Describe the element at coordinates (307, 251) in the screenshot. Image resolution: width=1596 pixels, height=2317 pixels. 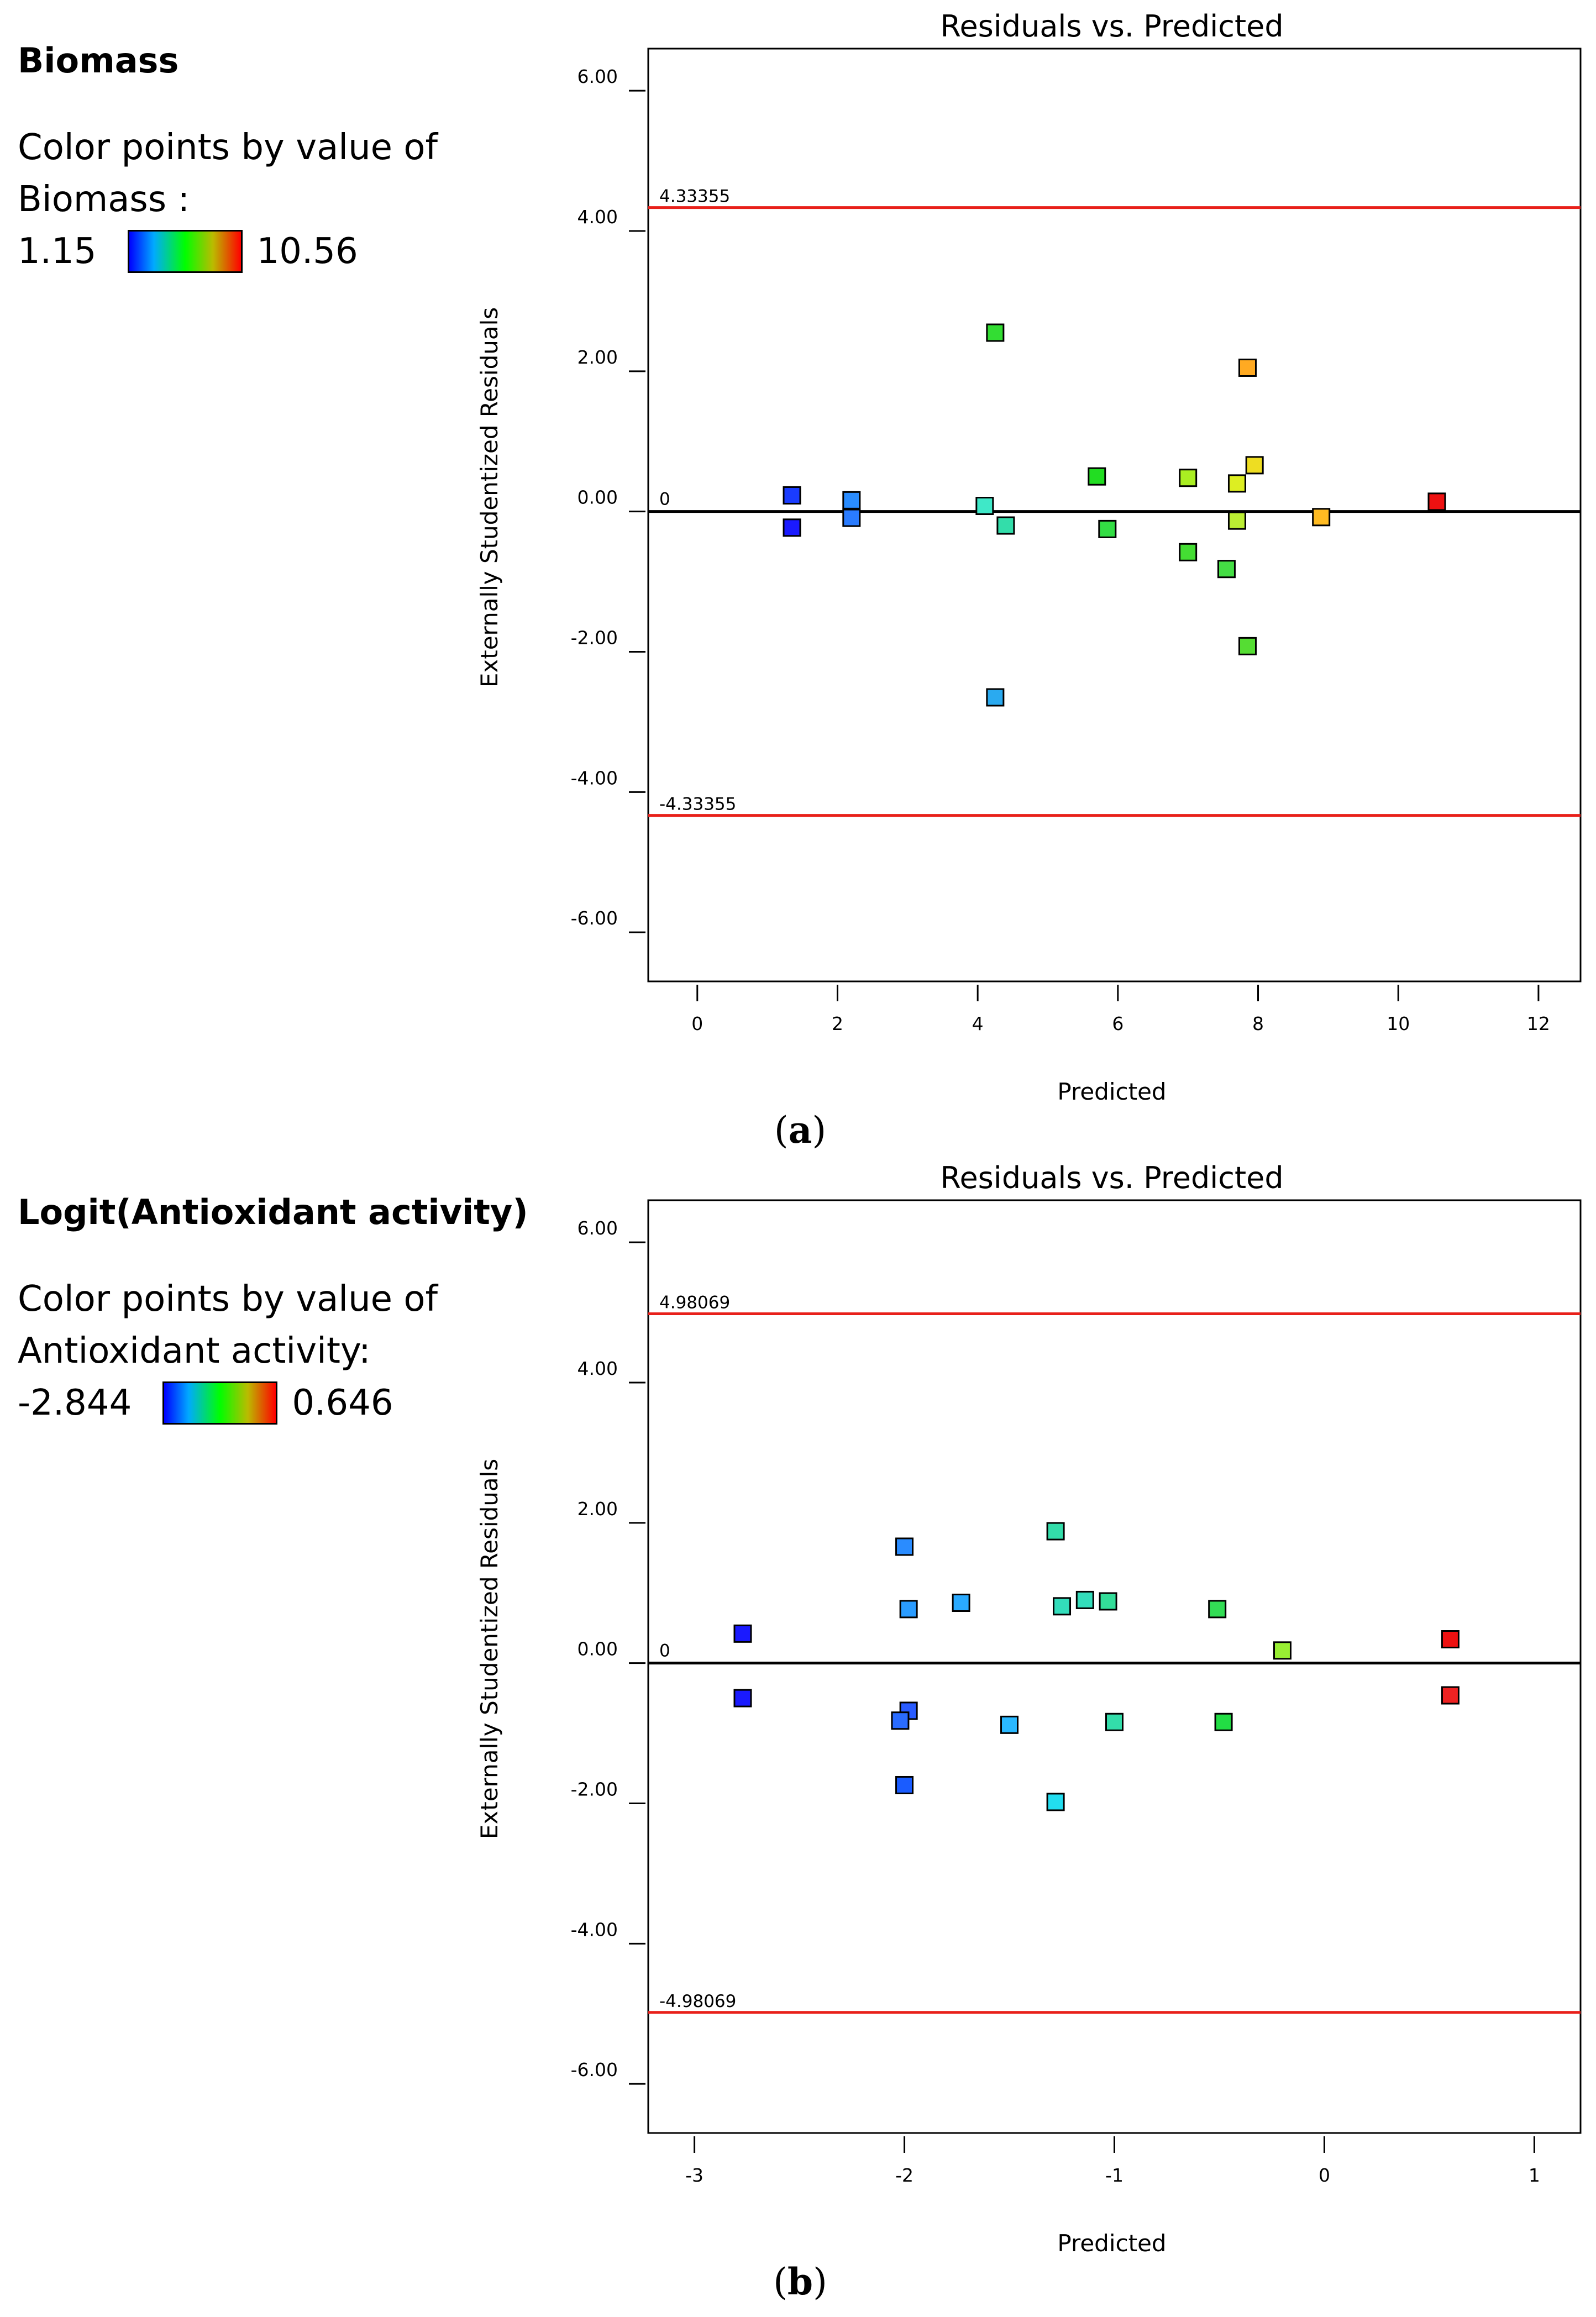
I see `color-scale-max: 10.56` at that location.